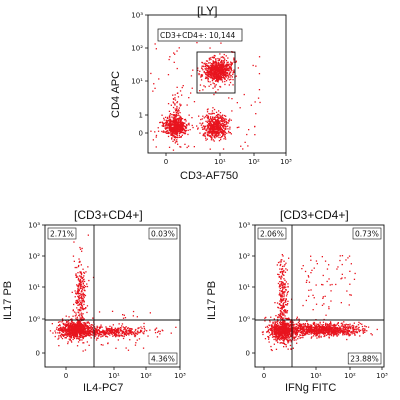  What do you see at coordinates (205, 96) in the screenshot?
I see `ly-event-dots` at bounding box center [205, 96].